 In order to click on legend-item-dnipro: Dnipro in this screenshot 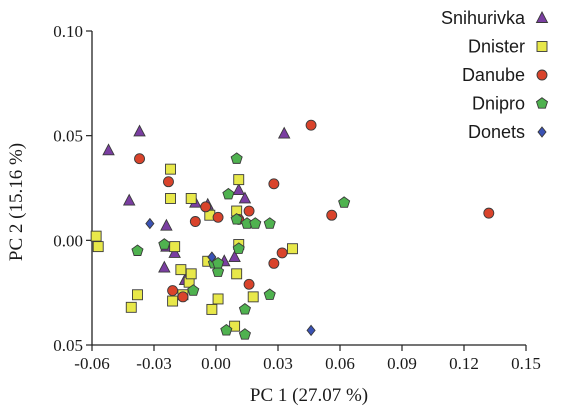, I will do `click(510, 104)`.